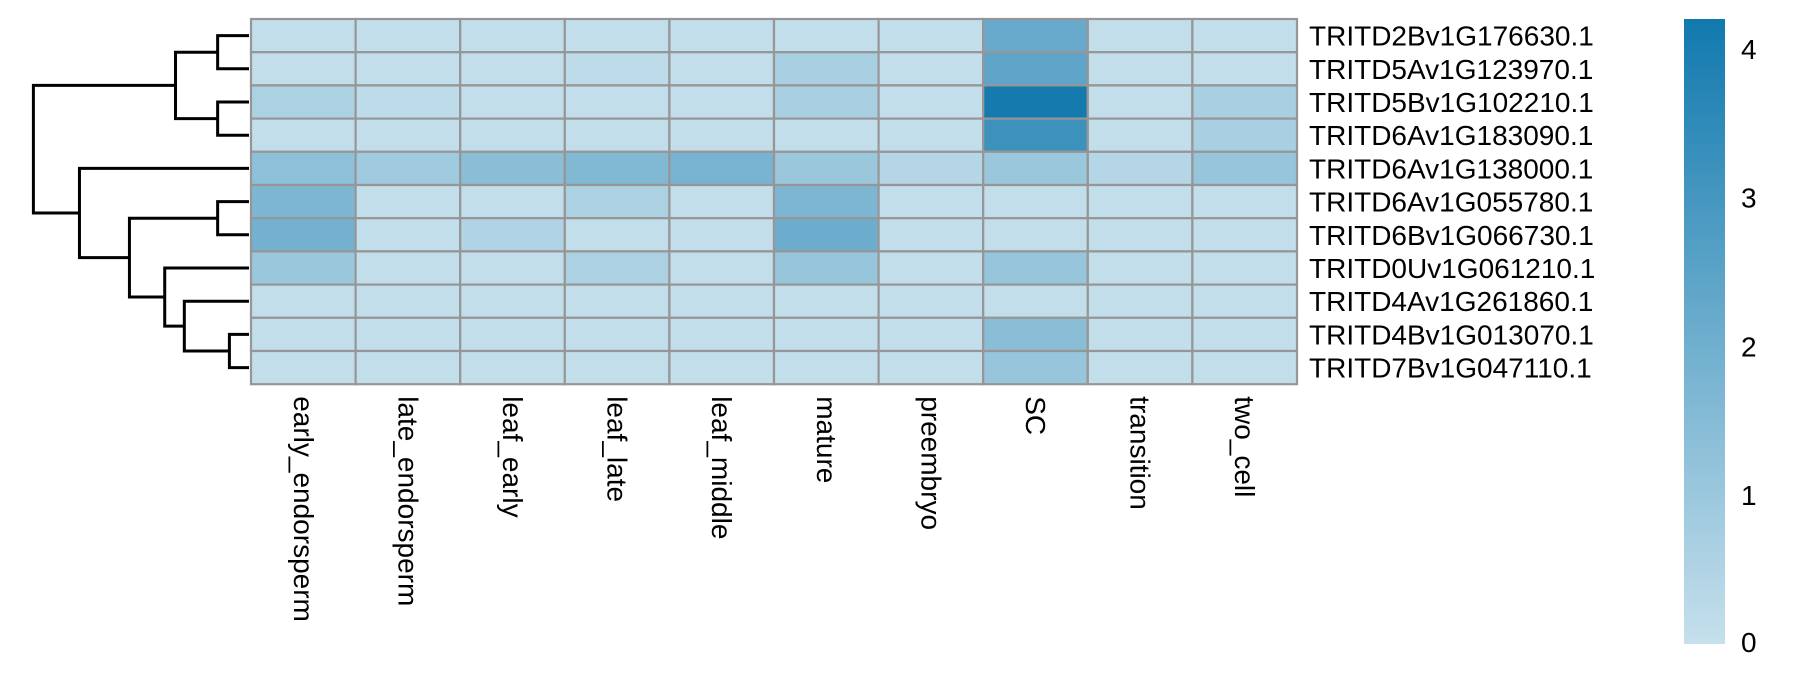 This screenshot has width=1797, height=699. What do you see at coordinates (1749, 346) in the screenshot?
I see `legend-tick-label: 2` at bounding box center [1749, 346].